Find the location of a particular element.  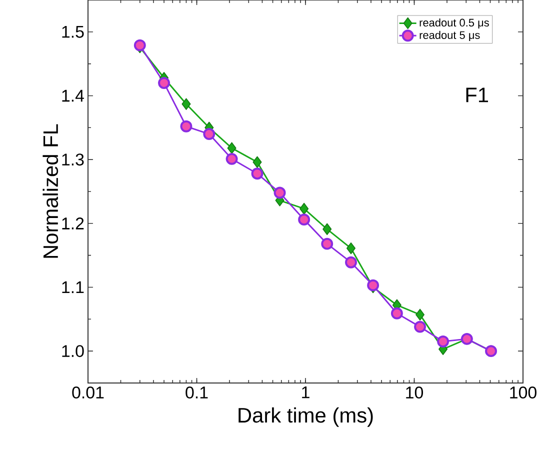

y-tick-label: 1.2 is located at coordinates (73, 223).